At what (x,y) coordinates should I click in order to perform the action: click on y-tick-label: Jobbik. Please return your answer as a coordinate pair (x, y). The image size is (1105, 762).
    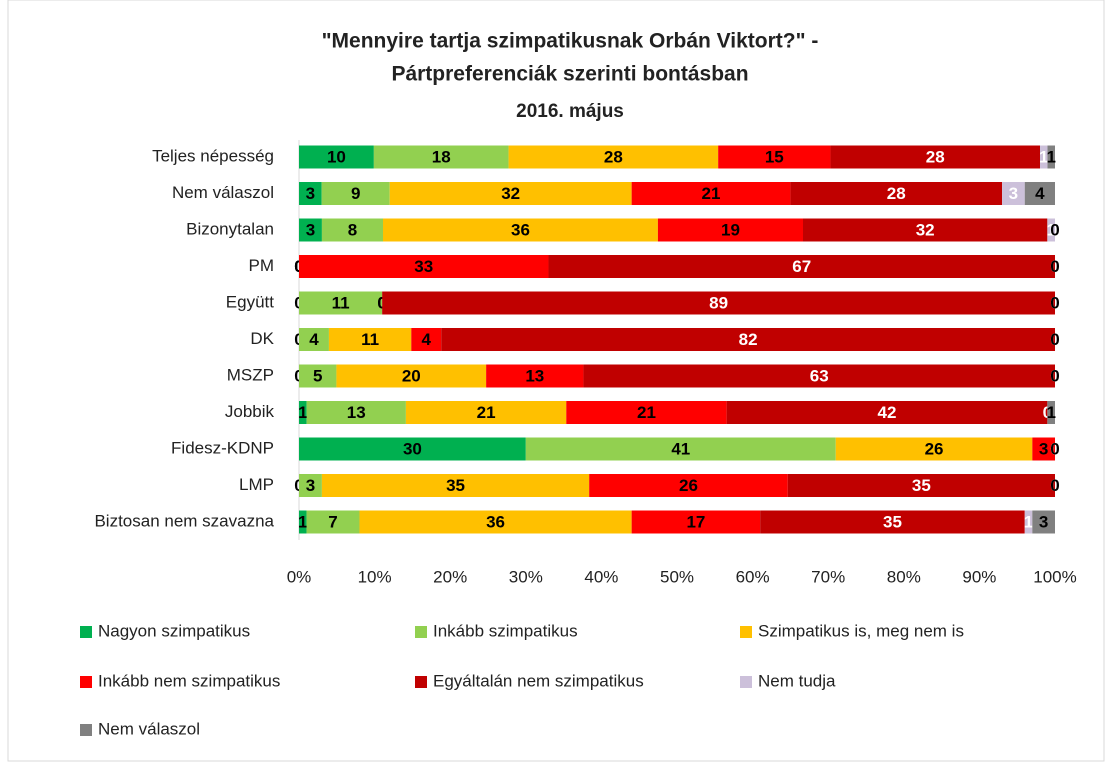
    Looking at the image, I should click on (250, 411).